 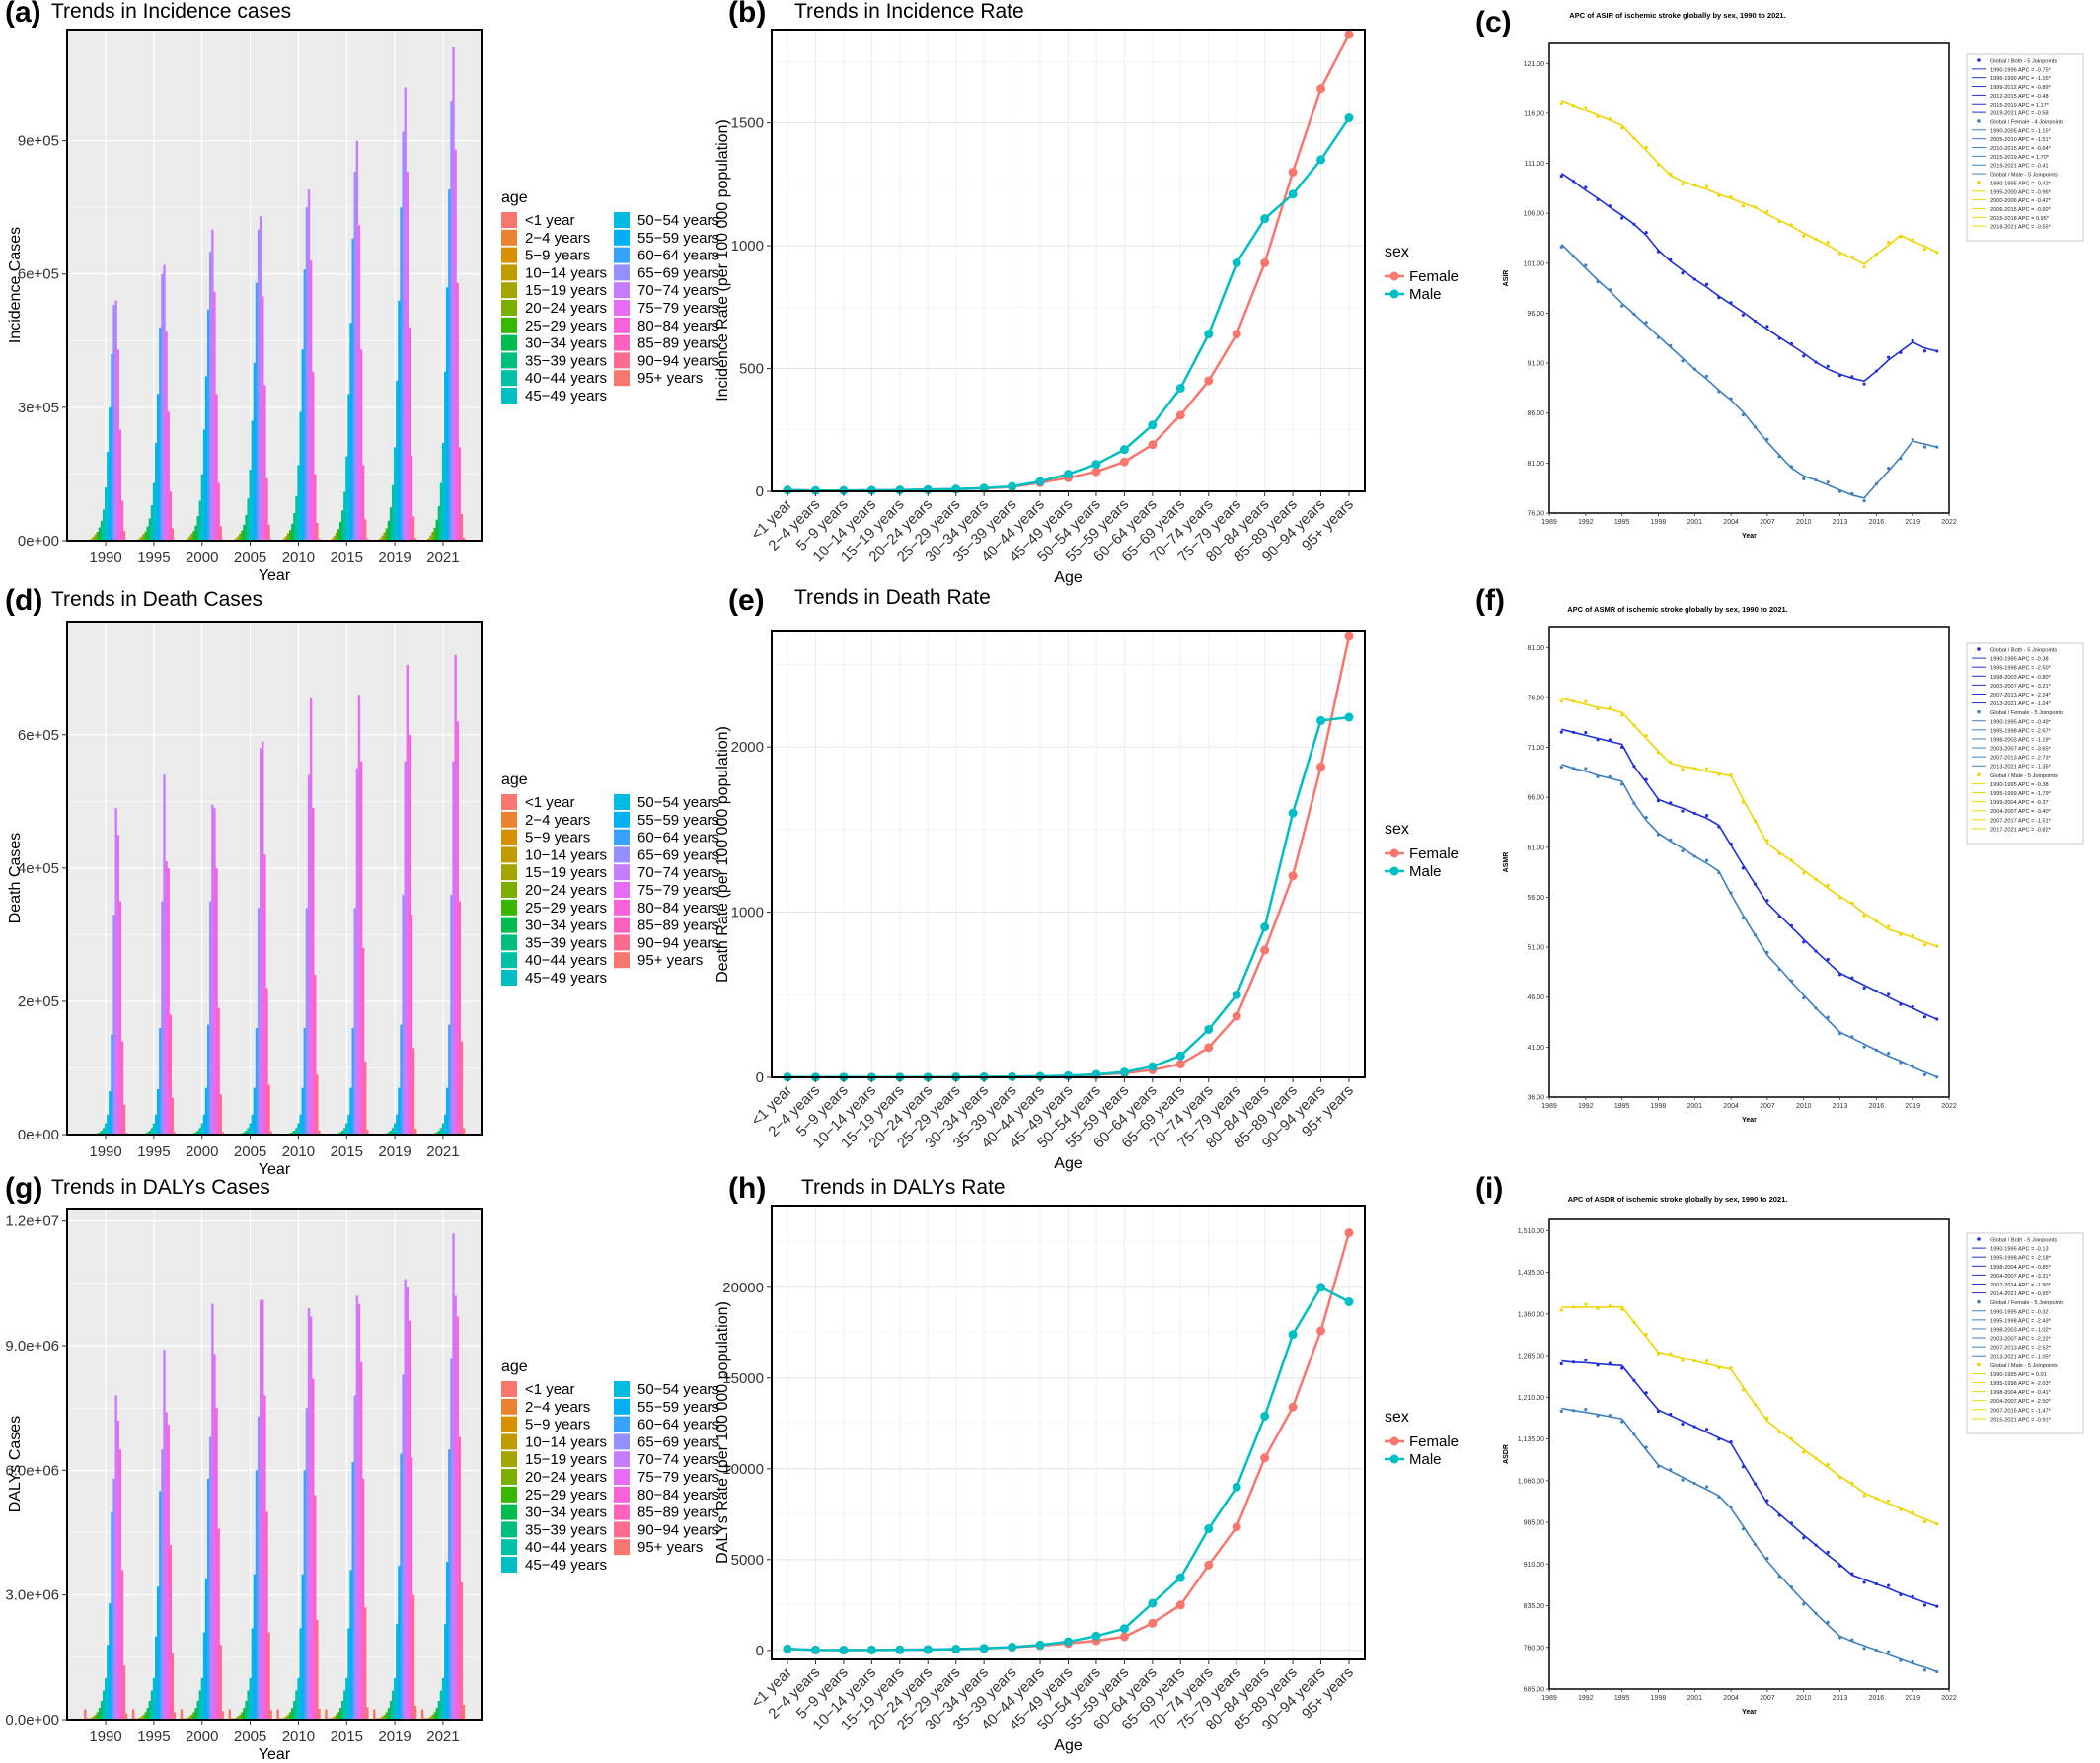 What do you see at coordinates (1749, 920) in the screenshot?
I see `fitted-line` at bounding box center [1749, 920].